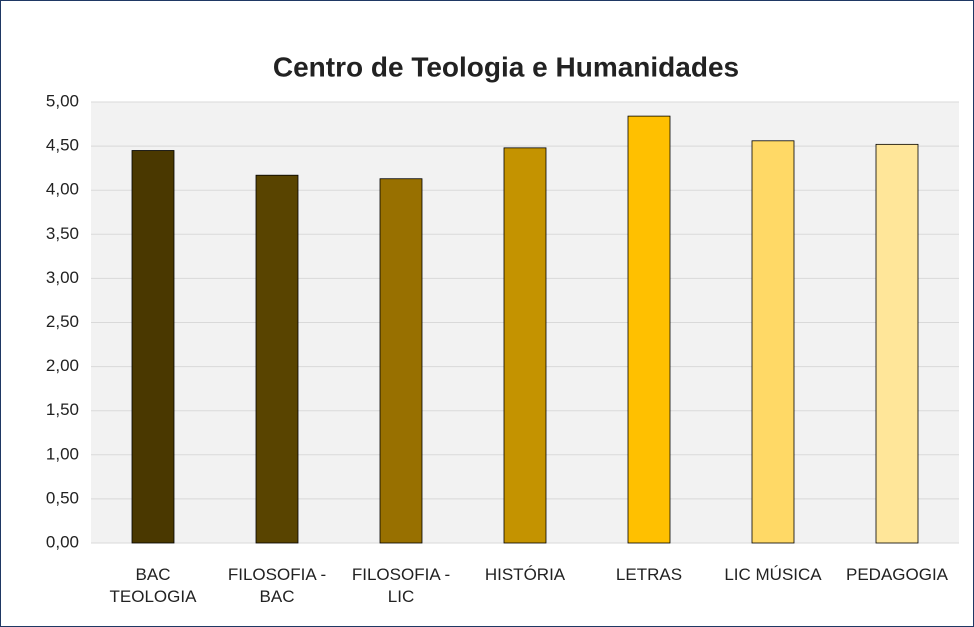 This screenshot has height=627, width=974. What do you see at coordinates (401, 585) in the screenshot?
I see `x-tick-label: FILOSOFIA - LIC` at bounding box center [401, 585].